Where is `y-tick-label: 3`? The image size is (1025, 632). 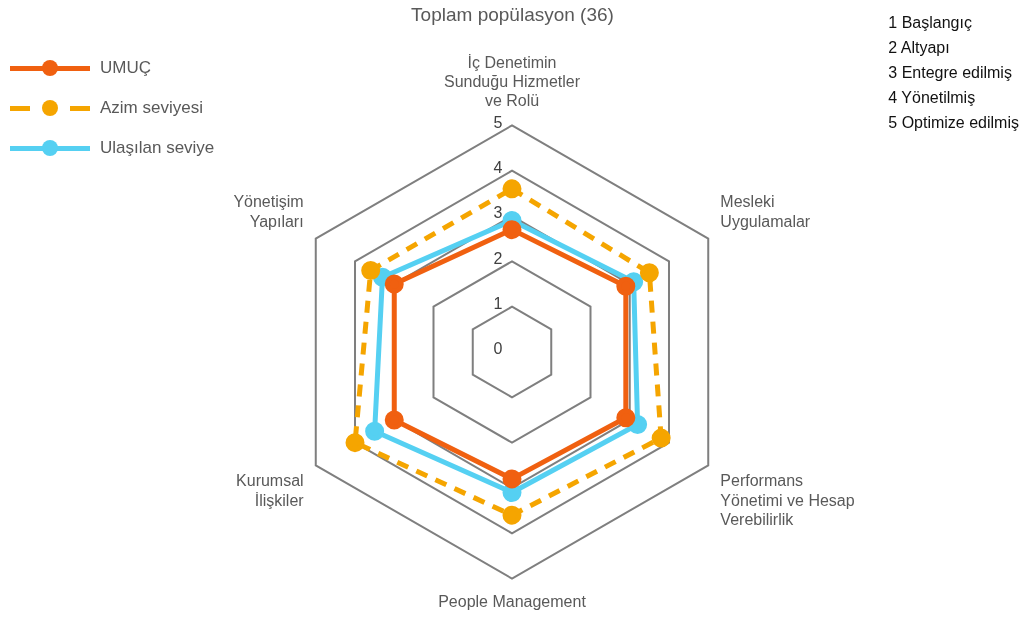 y-tick-label: 3 is located at coordinates (498, 213).